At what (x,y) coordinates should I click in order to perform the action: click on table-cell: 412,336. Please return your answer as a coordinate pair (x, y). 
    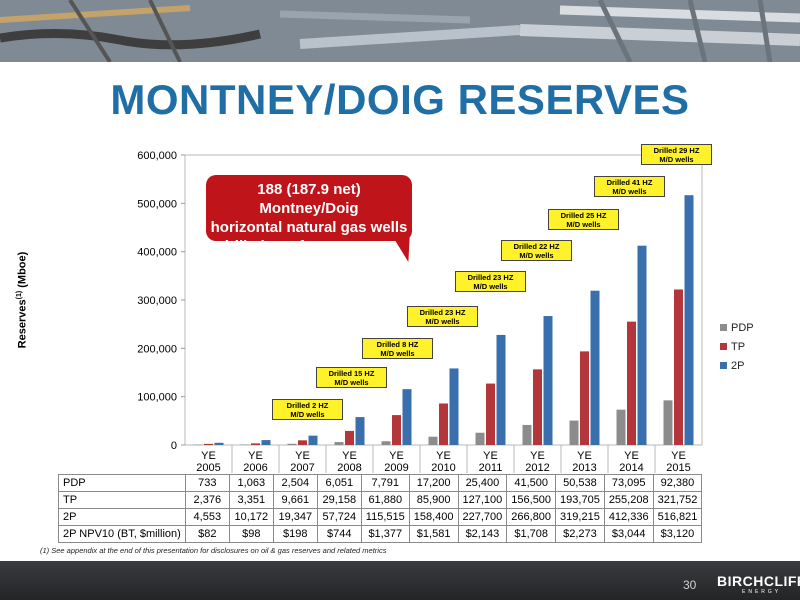
    Looking at the image, I should click on (628, 517).